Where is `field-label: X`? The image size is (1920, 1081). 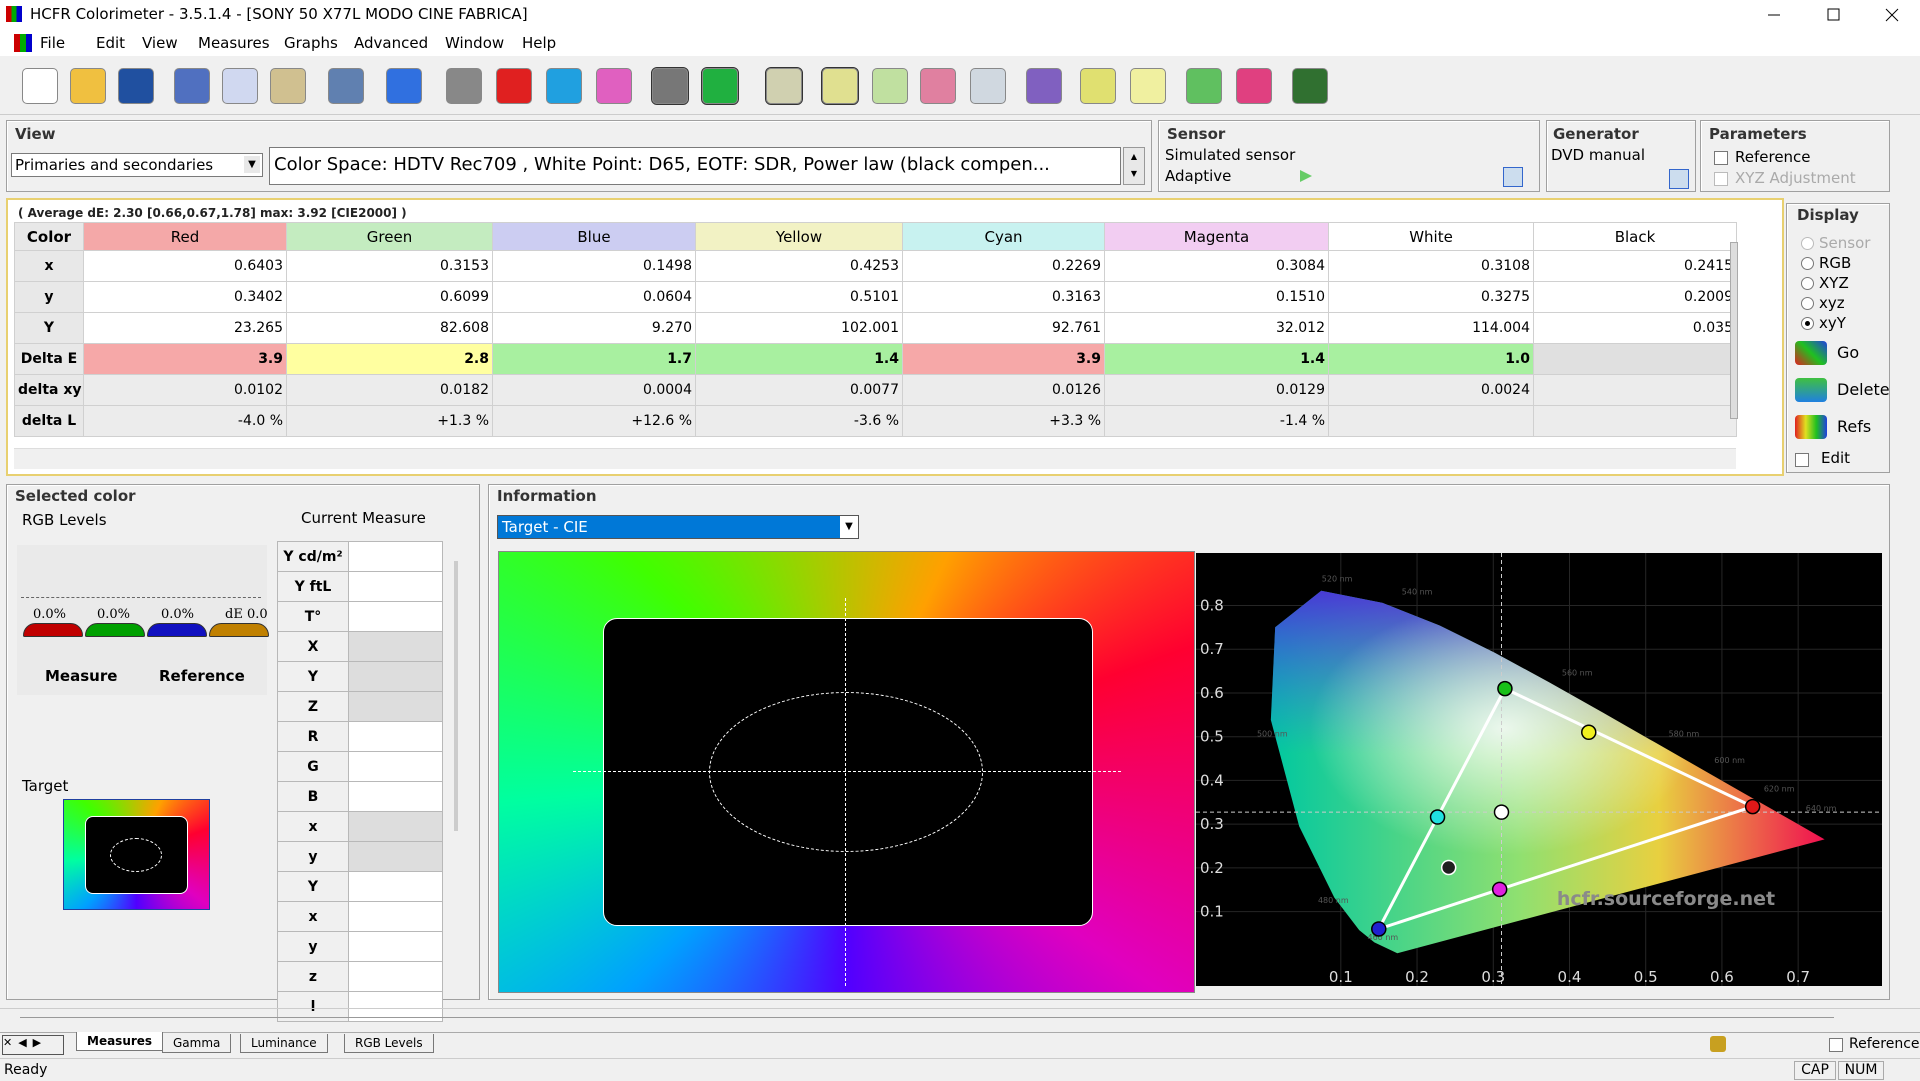 field-label: X is located at coordinates (313, 646).